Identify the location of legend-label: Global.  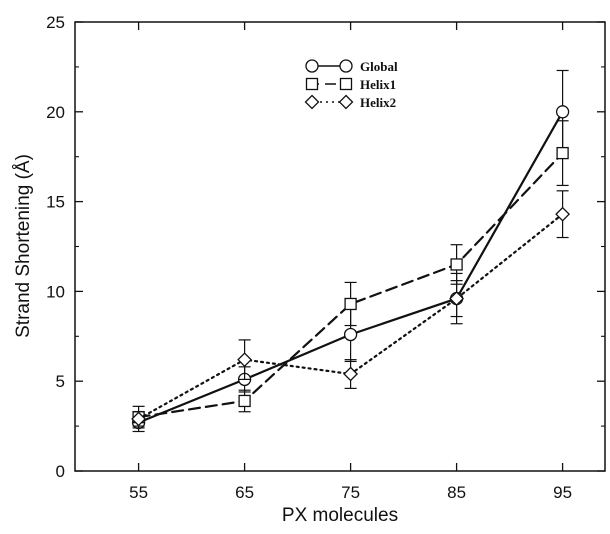
(379, 66).